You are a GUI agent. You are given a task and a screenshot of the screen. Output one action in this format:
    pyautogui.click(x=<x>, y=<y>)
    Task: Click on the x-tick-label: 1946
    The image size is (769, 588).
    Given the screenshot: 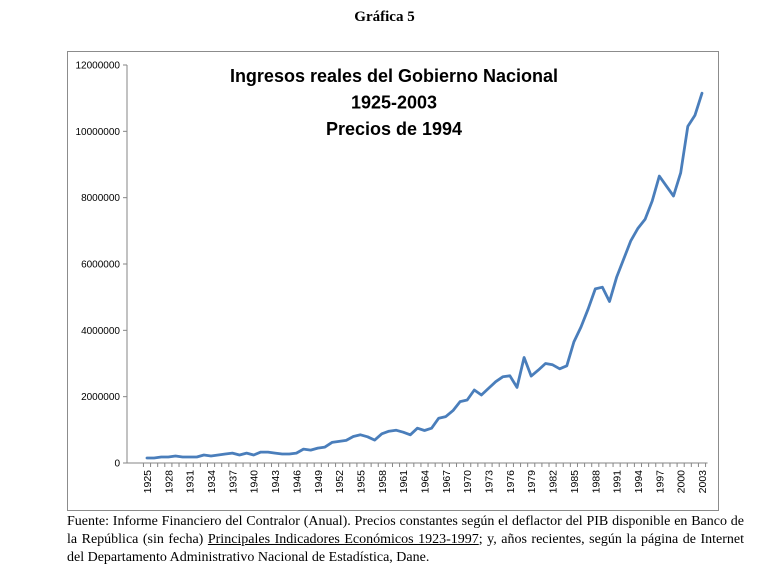 What is the action you would take?
    pyautogui.click(x=297, y=482)
    